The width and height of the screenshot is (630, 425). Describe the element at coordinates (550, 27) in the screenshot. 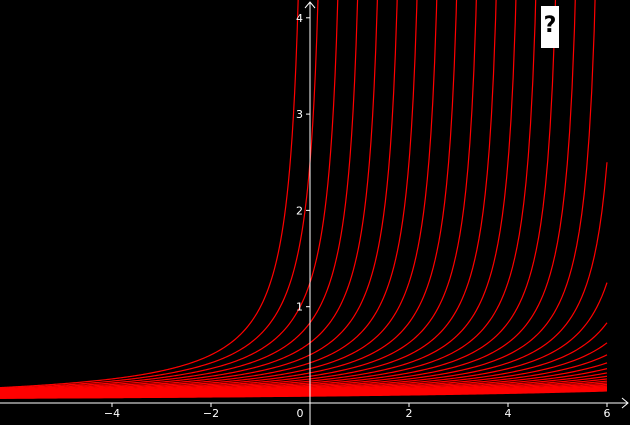

I see `help-button: ?` at that location.